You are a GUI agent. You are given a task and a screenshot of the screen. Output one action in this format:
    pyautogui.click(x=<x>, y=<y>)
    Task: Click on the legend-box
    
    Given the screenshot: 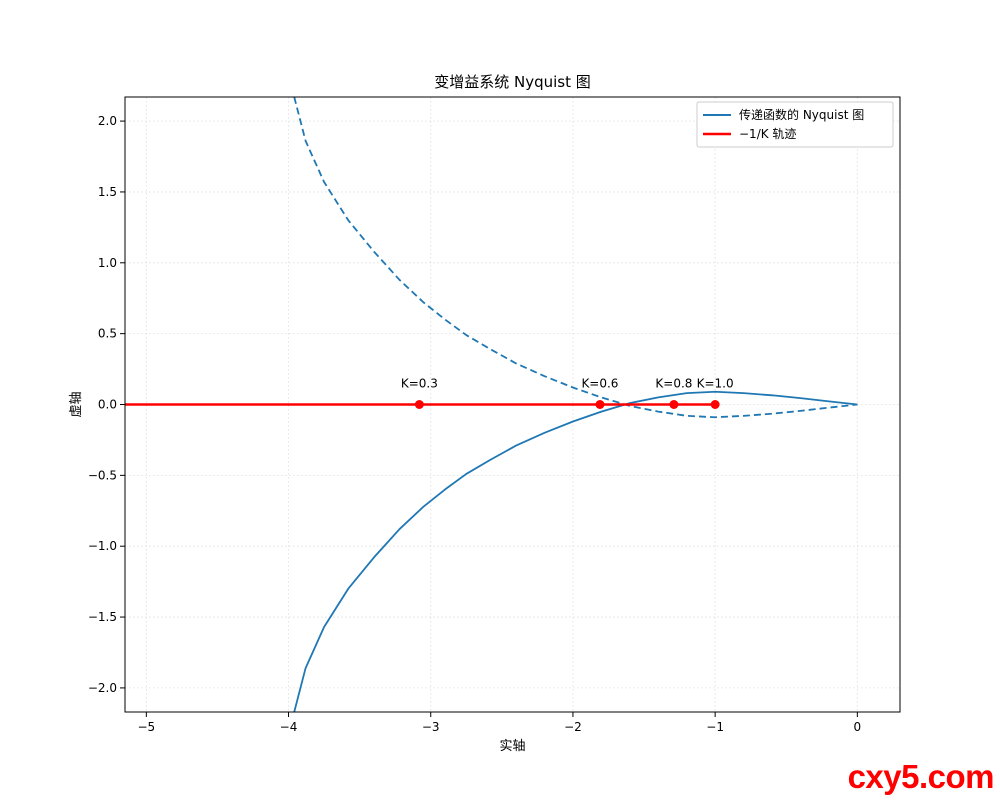 What is the action you would take?
    pyautogui.click(x=795, y=124)
    